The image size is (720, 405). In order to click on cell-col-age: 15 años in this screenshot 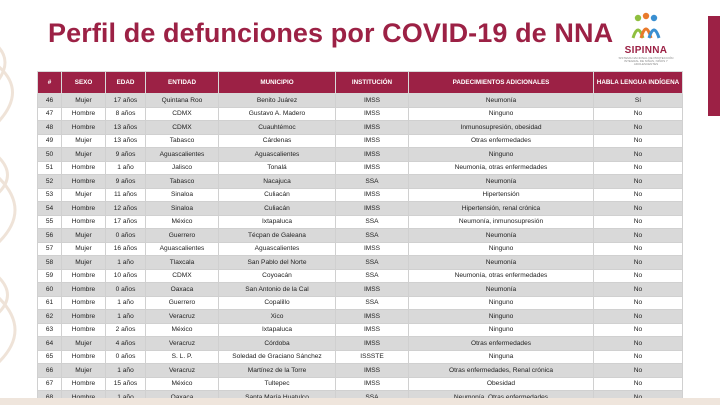, I will do `click(125, 383)`.